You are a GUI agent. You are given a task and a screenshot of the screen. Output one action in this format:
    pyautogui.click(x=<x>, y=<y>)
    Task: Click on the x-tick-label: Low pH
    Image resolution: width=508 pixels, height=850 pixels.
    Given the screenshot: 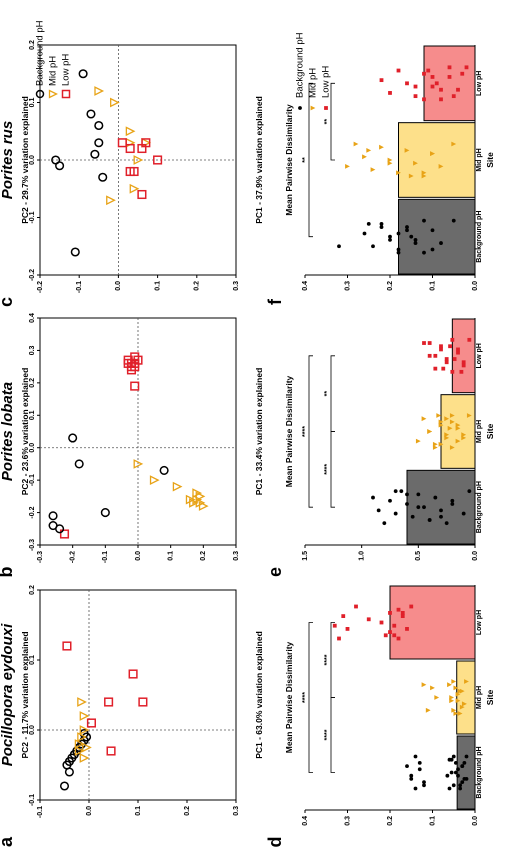 What is the action you would take?
    pyautogui.click(x=479, y=83)
    